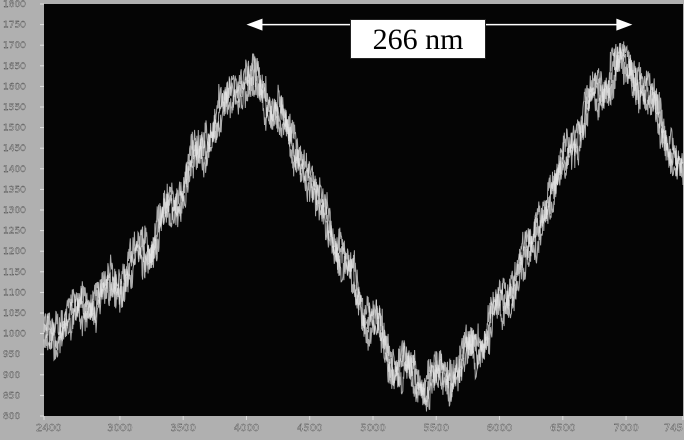 The image size is (684, 440). I want to click on y-tick-label: 1300, so click(14, 211).